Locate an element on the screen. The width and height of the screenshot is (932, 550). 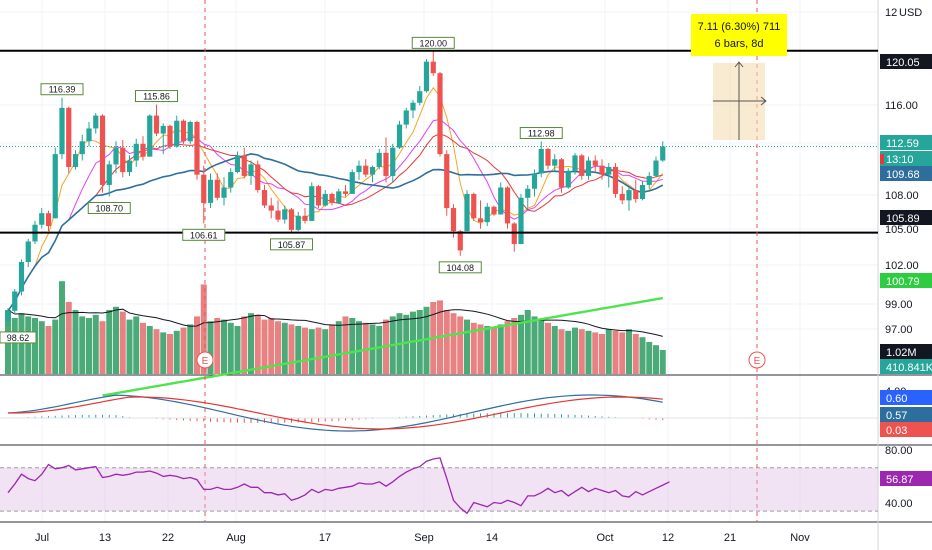
price-tag: 100.79 is located at coordinates (903, 282).